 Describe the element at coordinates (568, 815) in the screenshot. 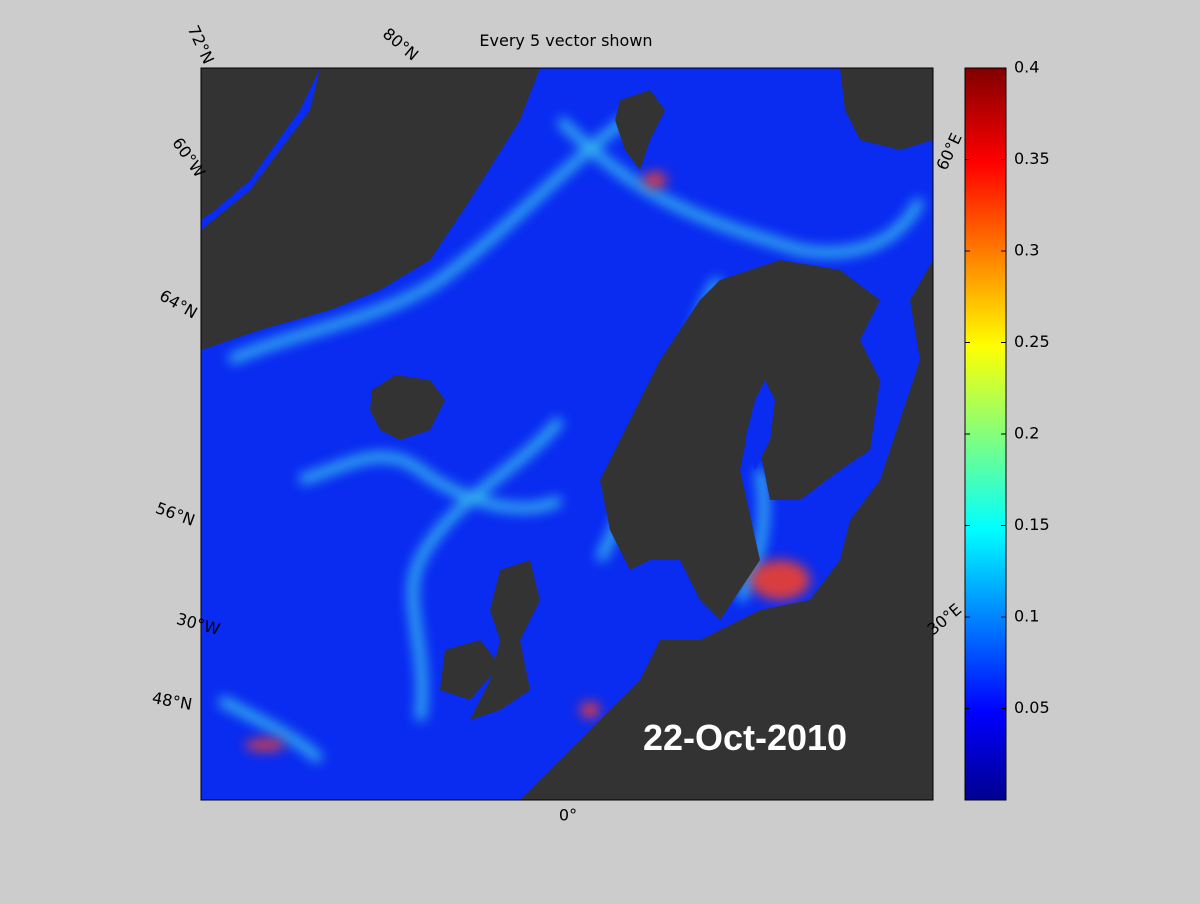

I see `grid-label: 0°` at that location.